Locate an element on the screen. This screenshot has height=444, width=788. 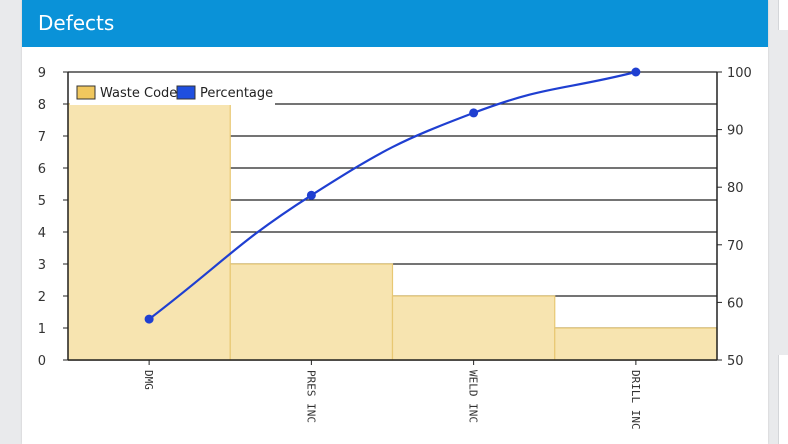
left-tick-label: 4 is located at coordinates (42, 233).